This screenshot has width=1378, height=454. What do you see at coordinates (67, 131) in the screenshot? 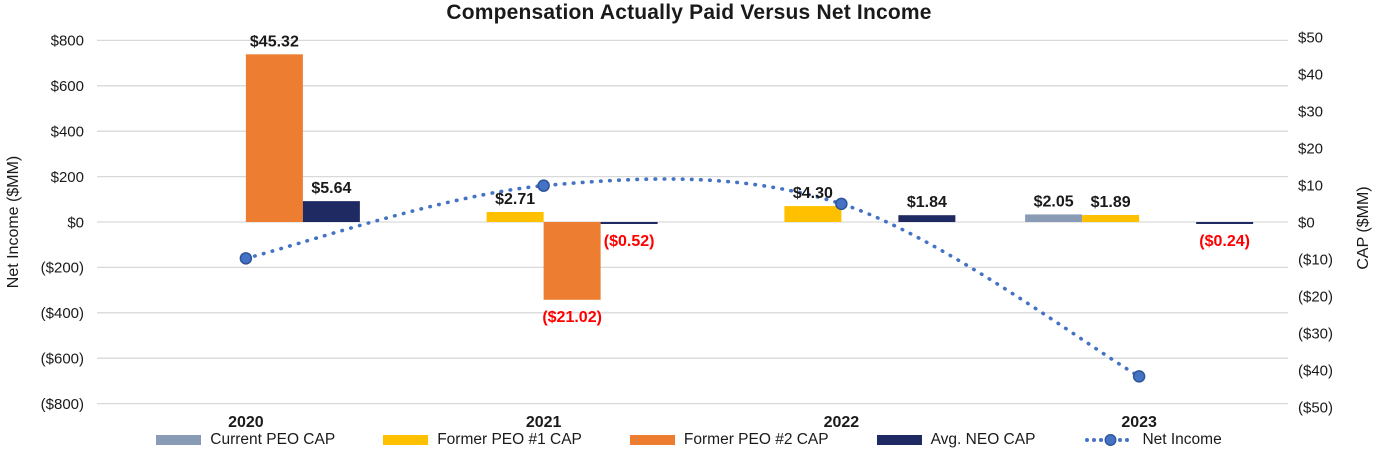
I see `left-axis-tick: $400` at bounding box center [67, 131].